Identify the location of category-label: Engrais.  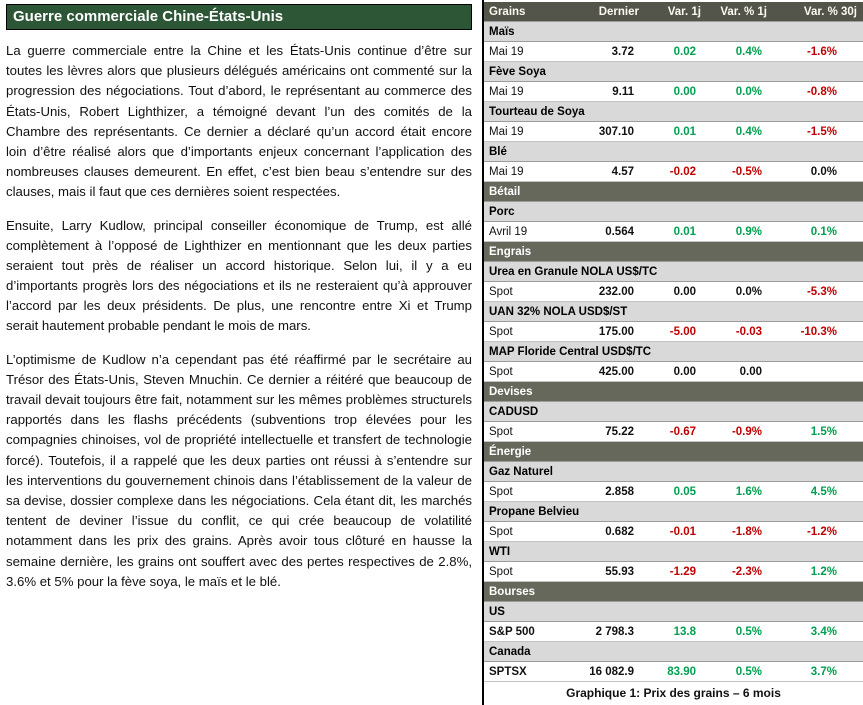
(673, 251).